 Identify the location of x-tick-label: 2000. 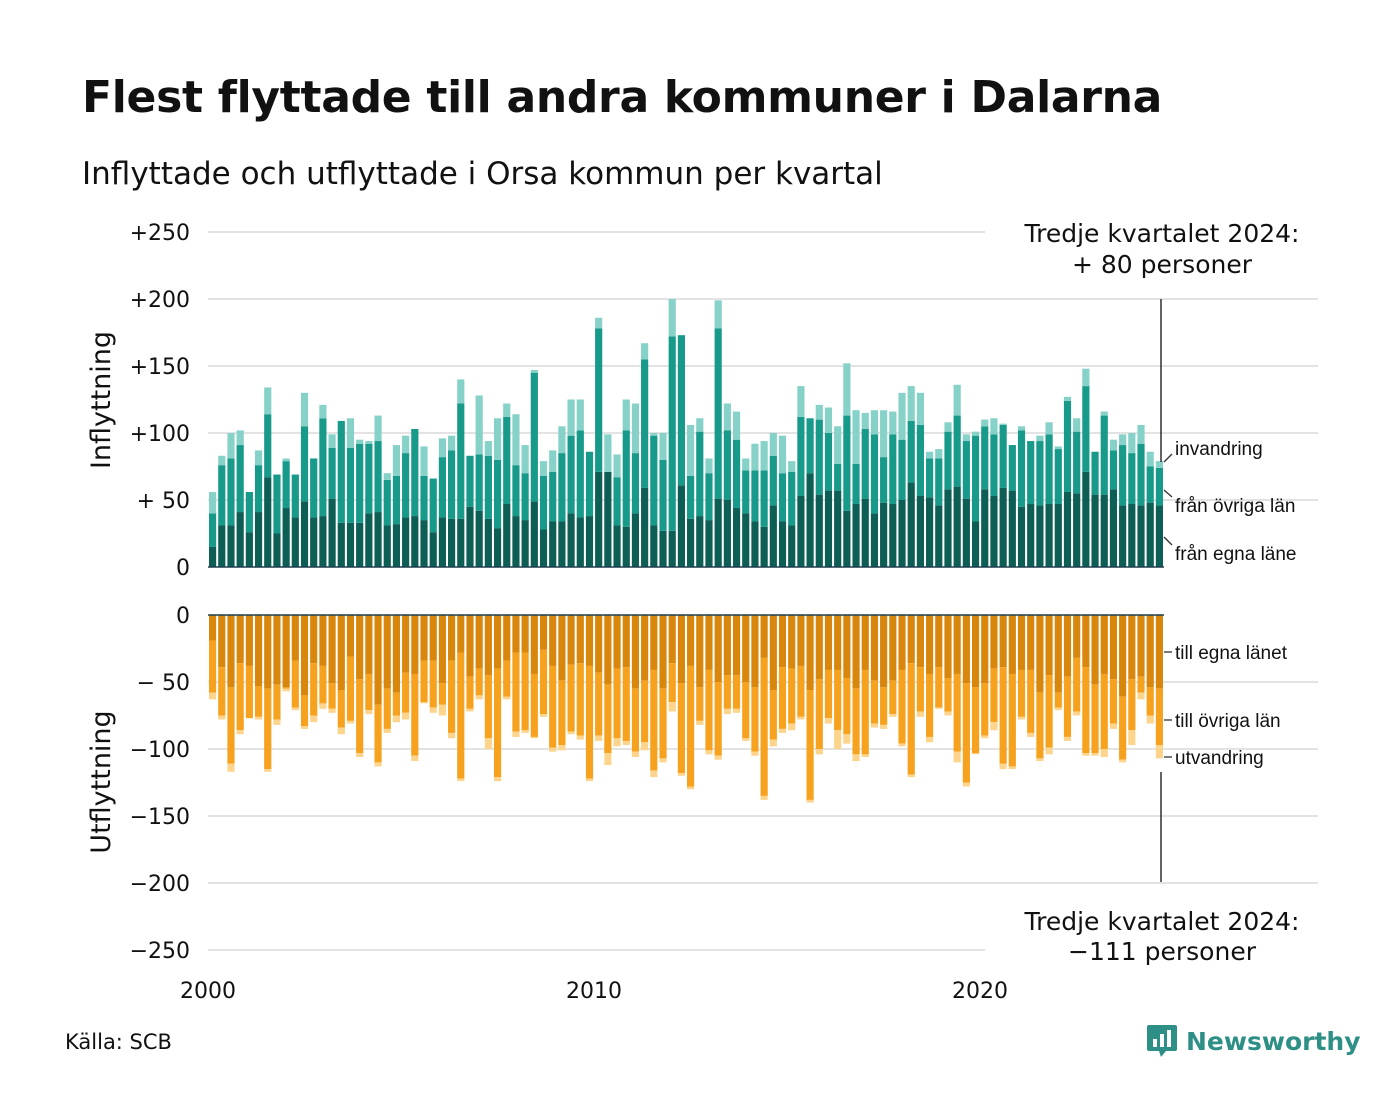
(208, 991).